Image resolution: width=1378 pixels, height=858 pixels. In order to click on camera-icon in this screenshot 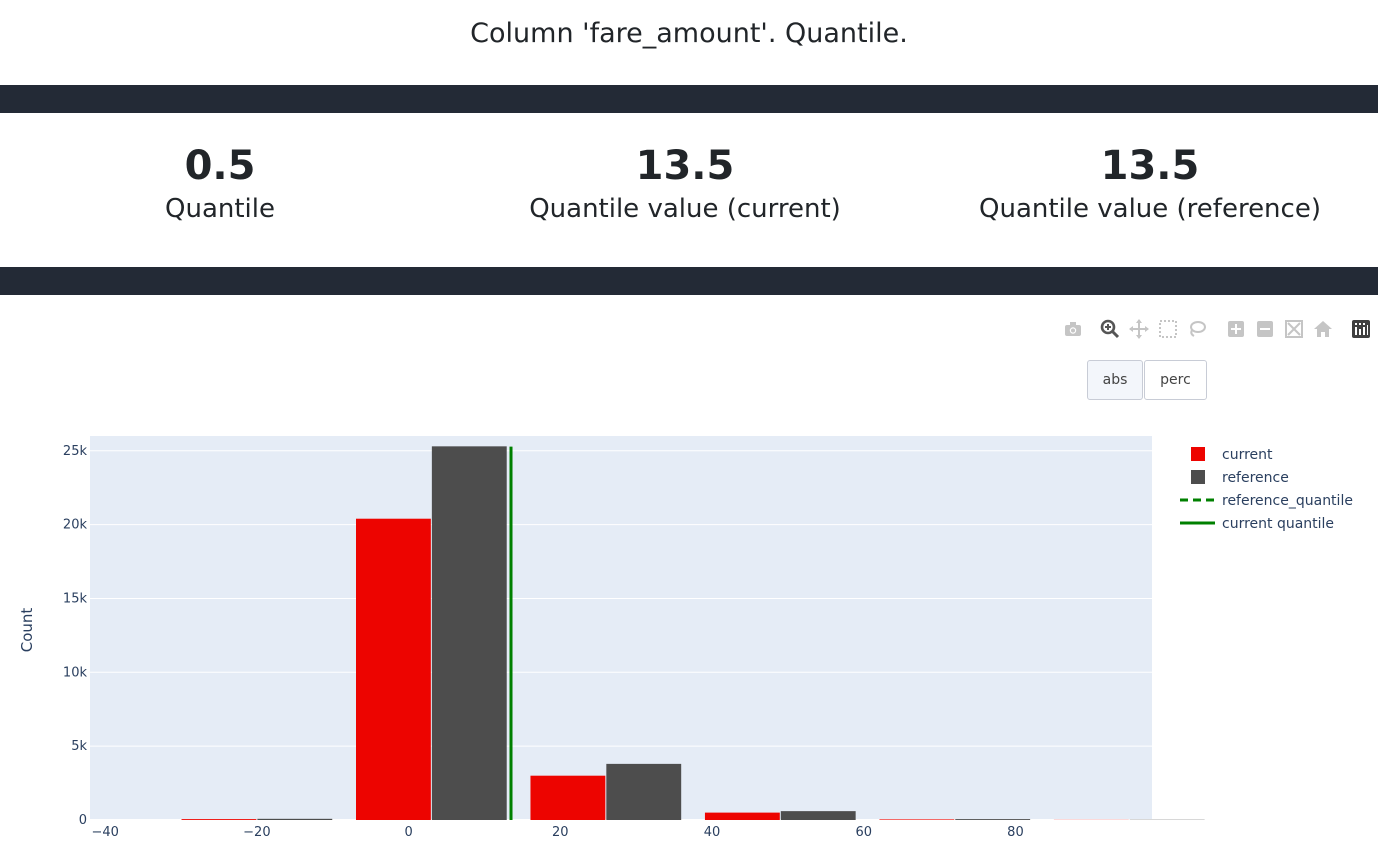, I will do `click(1073, 329)`.